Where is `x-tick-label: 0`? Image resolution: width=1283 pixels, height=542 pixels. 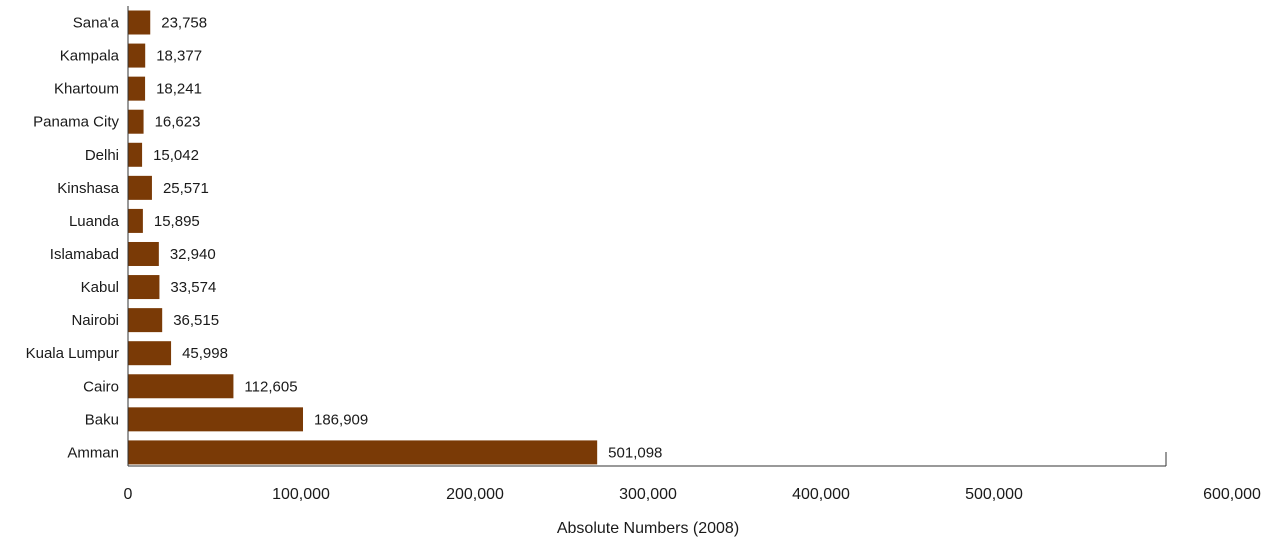
x-tick-label: 0 is located at coordinates (128, 494).